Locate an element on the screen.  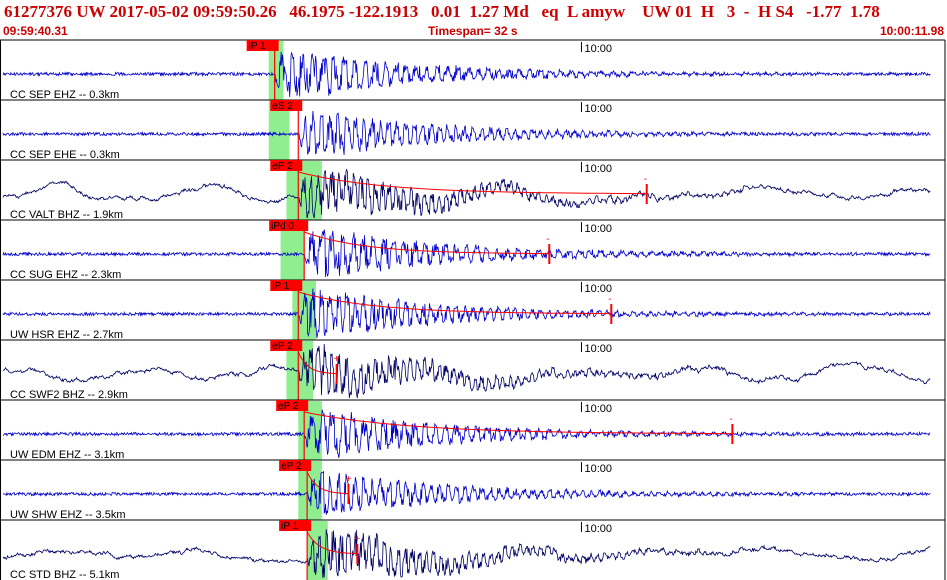
channel-label: CC SEP EHE -- 0.3km is located at coordinates (65, 155).